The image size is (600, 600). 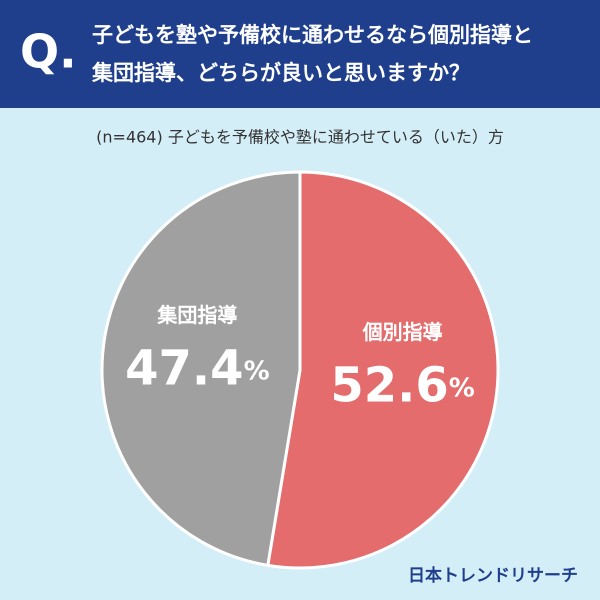 What do you see at coordinates (402, 385) in the screenshot?
I see `value-label: 52.6%` at bounding box center [402, 385].